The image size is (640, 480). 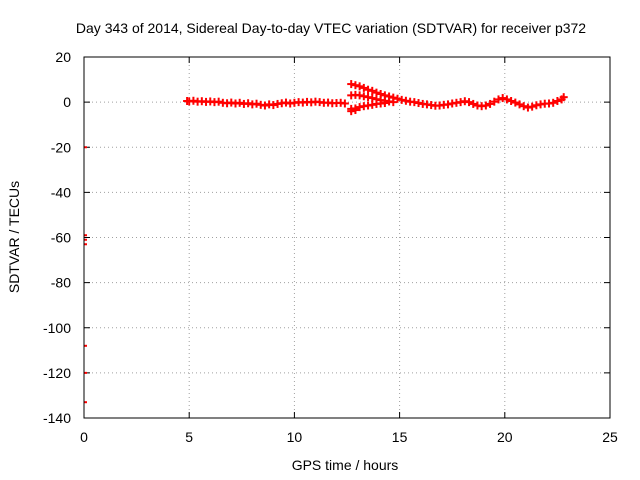 I want to click on x-tick-label: 20, so click(x=505, y=437).